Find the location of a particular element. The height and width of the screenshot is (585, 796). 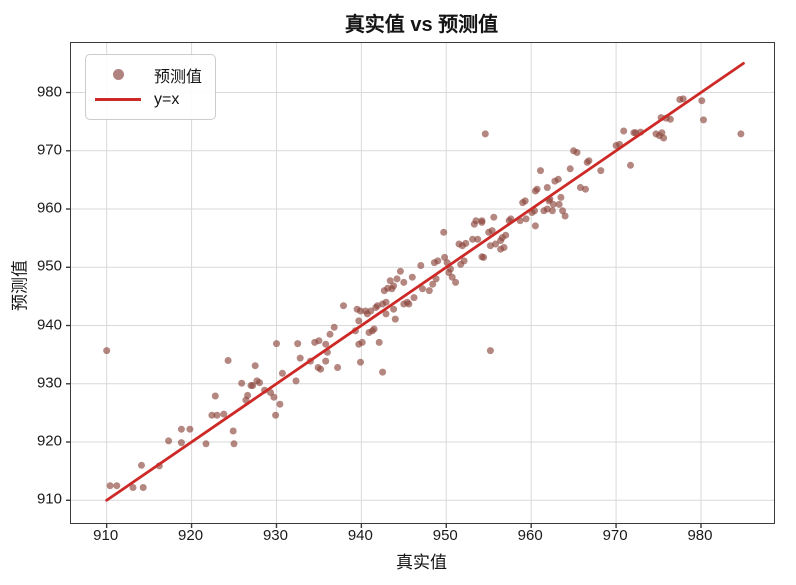

y-tick-label: 960 is located at coordinates (49, 208).